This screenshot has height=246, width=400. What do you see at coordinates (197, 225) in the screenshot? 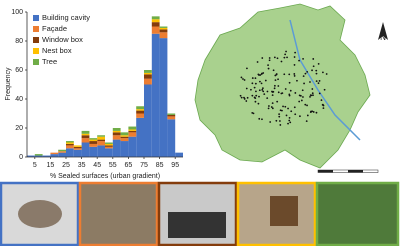
I see `photo-detail` at bounding box center [197, 225].